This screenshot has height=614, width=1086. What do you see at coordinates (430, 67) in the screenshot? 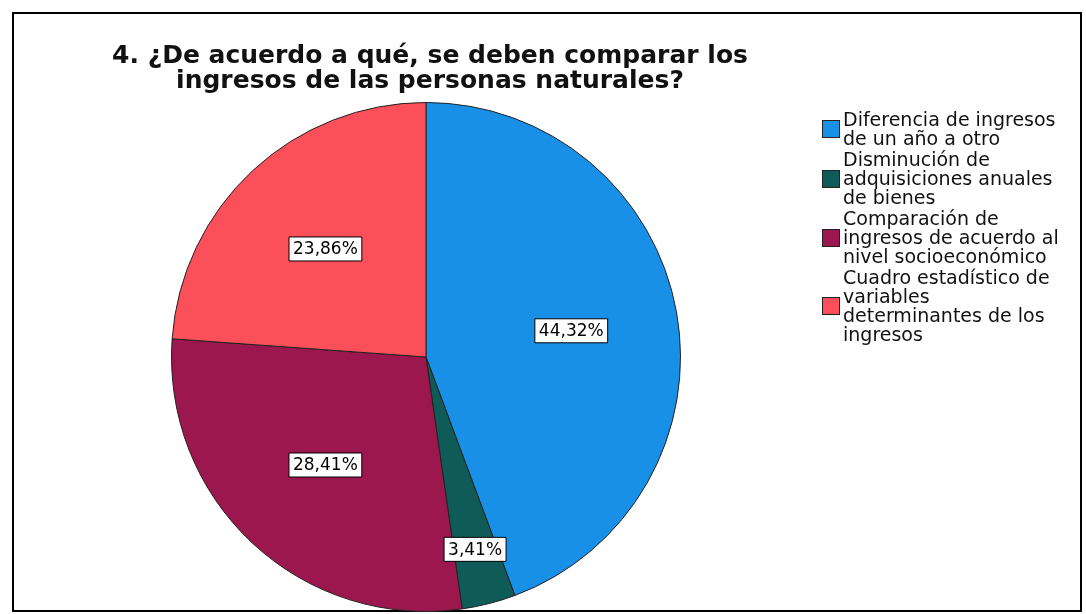
I see `chart-title: 4. ¿De acuerdo a qué, se deben comparar los ingresos de las personas naturales?` at bounding box center [430, 67].